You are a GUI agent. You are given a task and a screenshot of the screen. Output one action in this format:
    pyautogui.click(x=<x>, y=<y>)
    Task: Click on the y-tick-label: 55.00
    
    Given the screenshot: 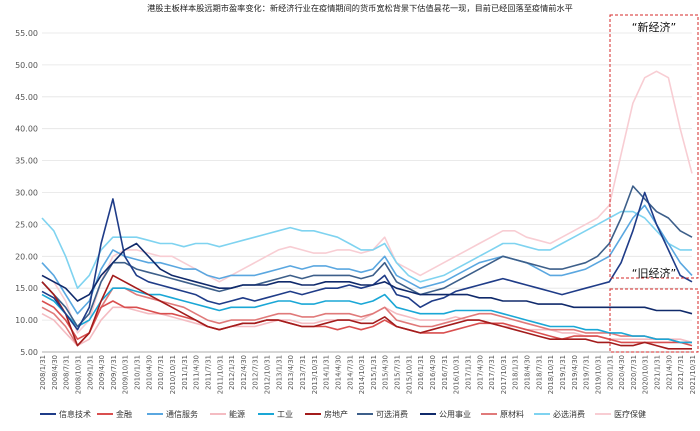 What is the action you would take?
    pyautogui.click(x=26, y=33)
    